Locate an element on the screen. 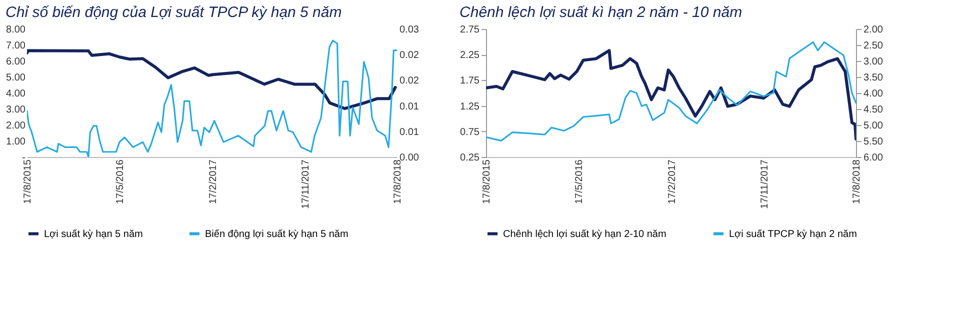 The image size is (977, 309). y-tick-label: 8.00 is located at coordinates (16, 30).